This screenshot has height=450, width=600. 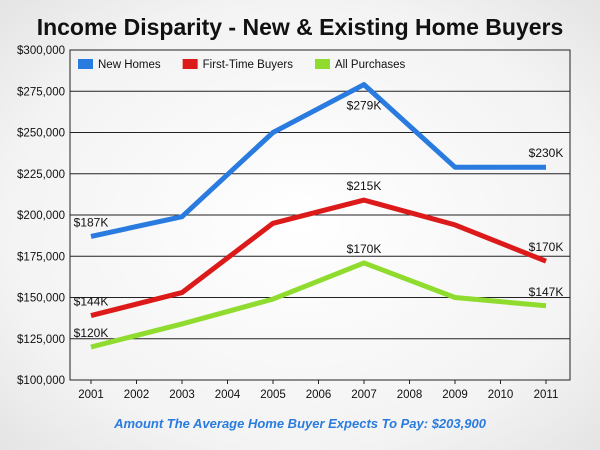 What do you see at coordinates (41, 175) in the screenshot?
I see `y-tick-label: $225,000` at bounding box center [41, 175].